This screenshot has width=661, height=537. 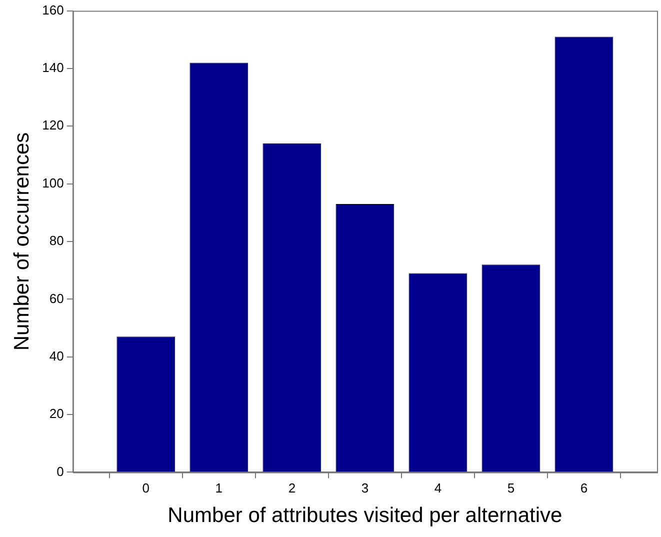 What do you see at coordinates (146, 488) in the screenshot?
I see `x-tick-label: 0` at bounding box center [146, 488].